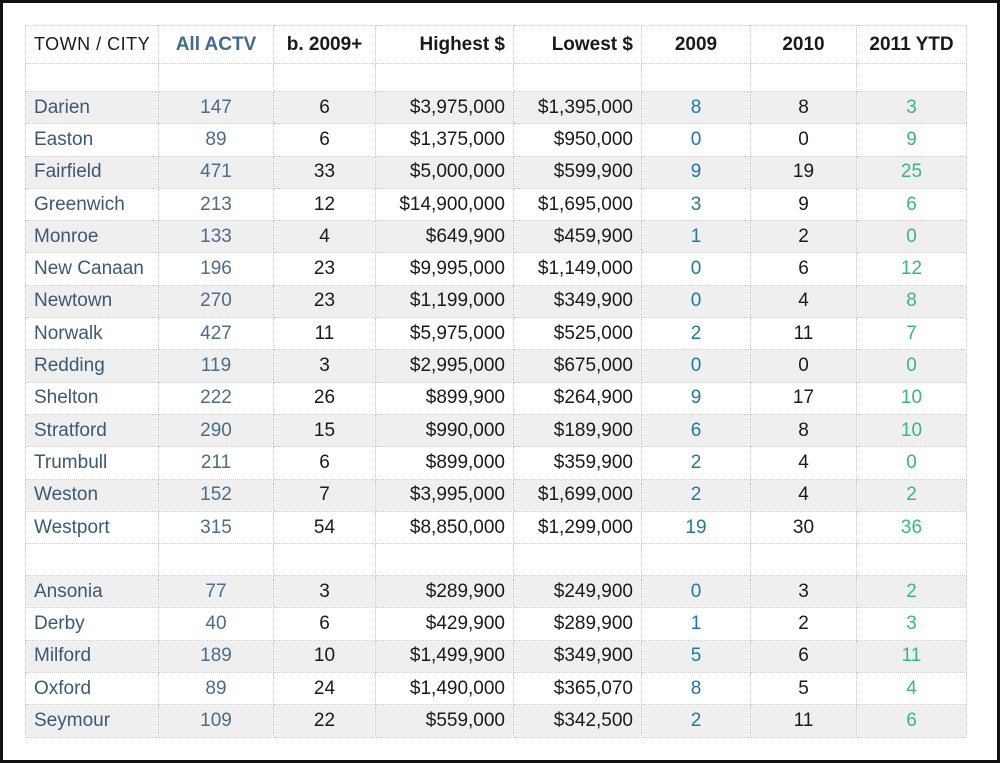 The height and width of the screenshot is (763, 1000). What do you see at coordinates (911, 624) in the screenshot?
I see `cell-2011-ytd: 3` at bounding box center [911, 624].